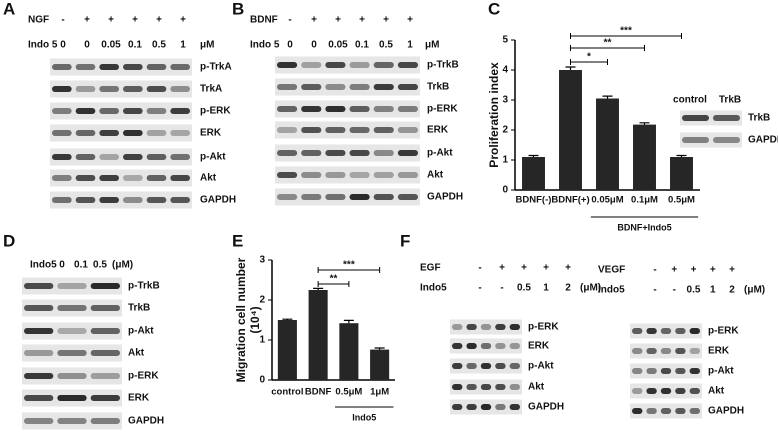 The image size is (778, 433). Describe the element at coordinates (505, 190) in the screenshot. I see `y-tick-label: 0` at that location.